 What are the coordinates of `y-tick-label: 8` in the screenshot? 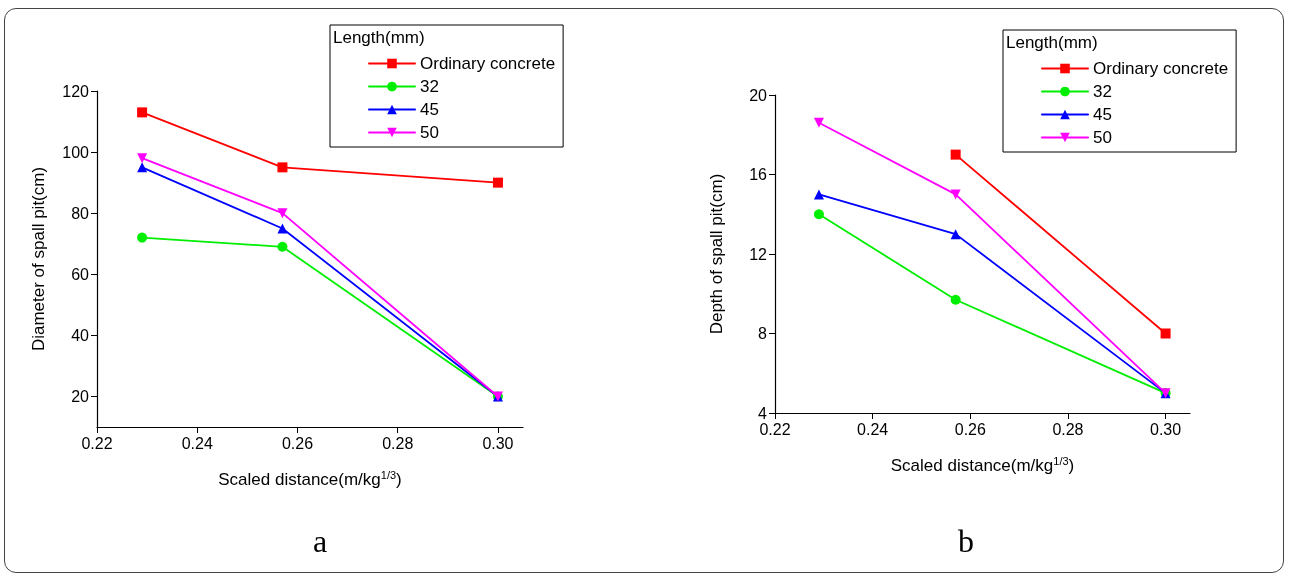 It's located at (763, 333).